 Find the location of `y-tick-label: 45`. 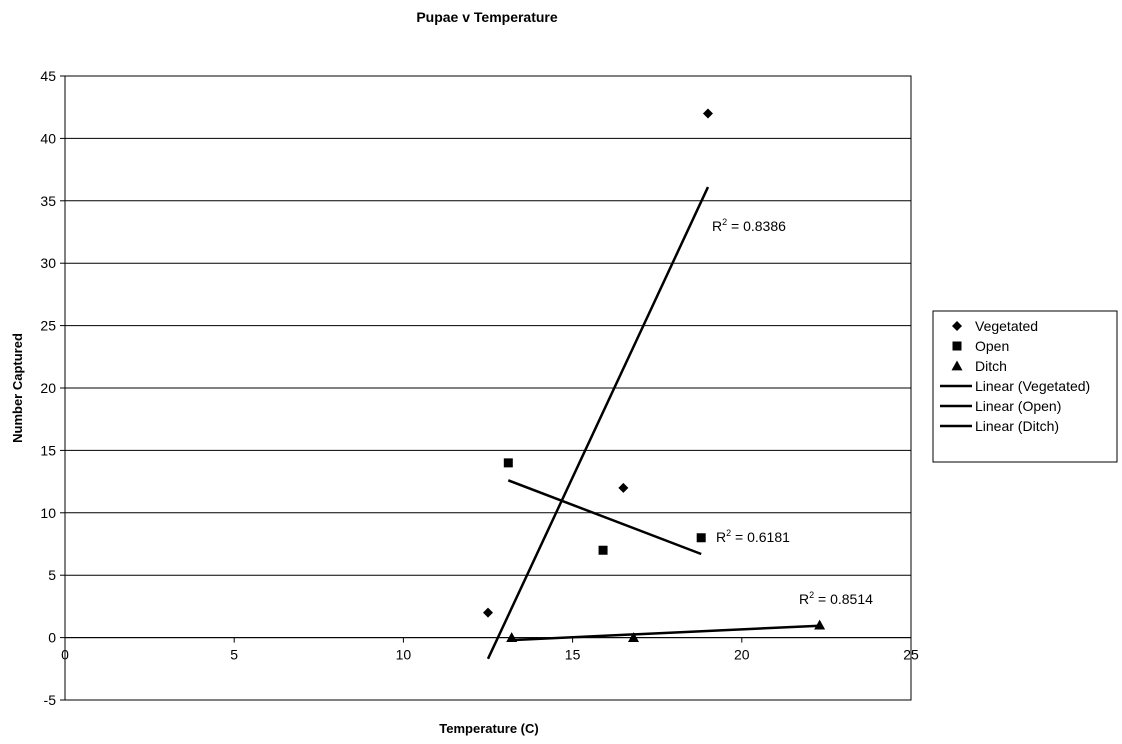

y-tick-label: 45 is located at coordinates (48, 76).